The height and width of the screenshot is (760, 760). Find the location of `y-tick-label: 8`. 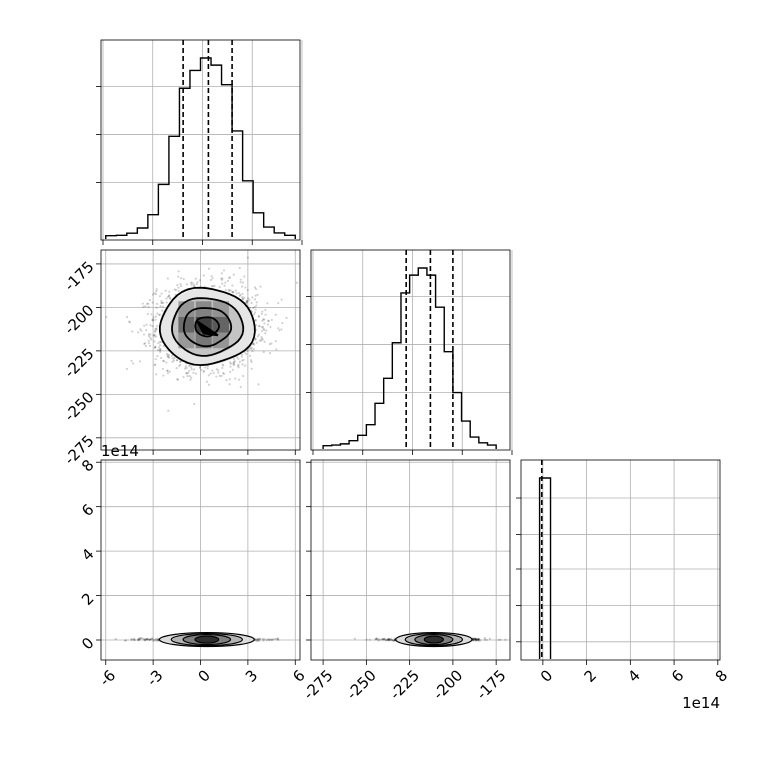

y-tick-label: 8 is located at coordinates (87, 465).